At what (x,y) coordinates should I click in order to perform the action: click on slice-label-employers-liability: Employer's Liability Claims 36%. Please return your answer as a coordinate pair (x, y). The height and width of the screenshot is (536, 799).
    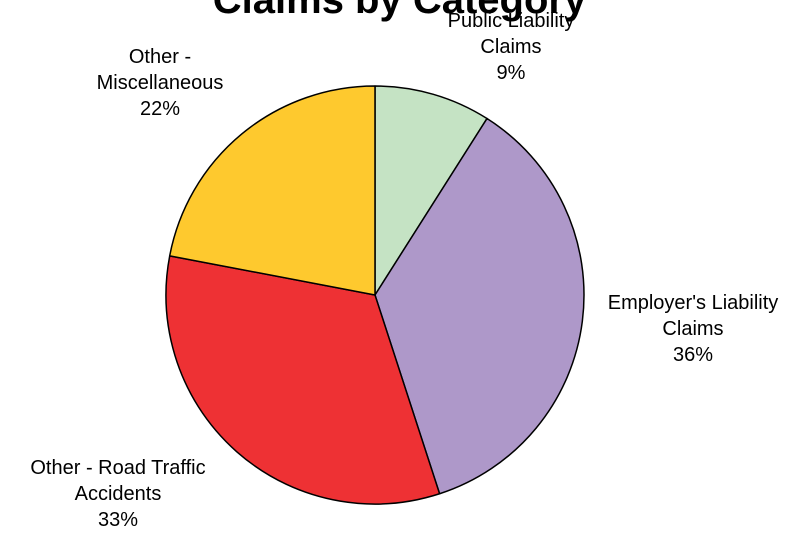
    Looking at the image, I should click on (693, 329).